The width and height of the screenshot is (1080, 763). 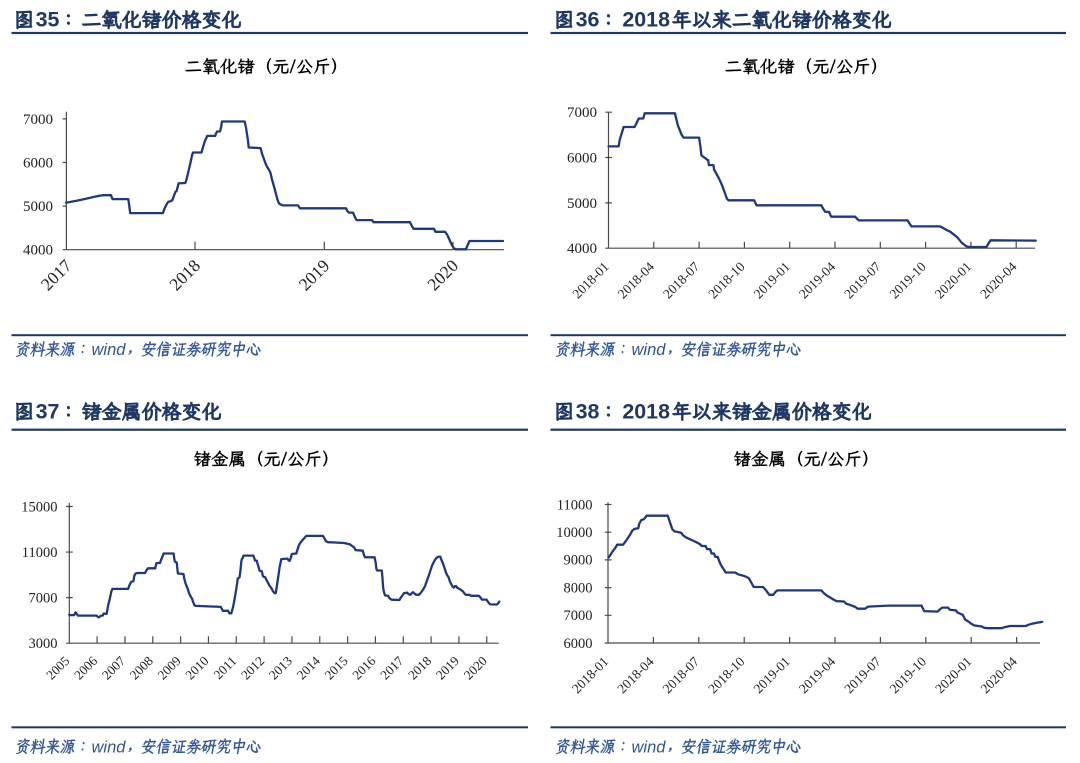 I want to click on svg-text: 36, so click(x=588, y=20).